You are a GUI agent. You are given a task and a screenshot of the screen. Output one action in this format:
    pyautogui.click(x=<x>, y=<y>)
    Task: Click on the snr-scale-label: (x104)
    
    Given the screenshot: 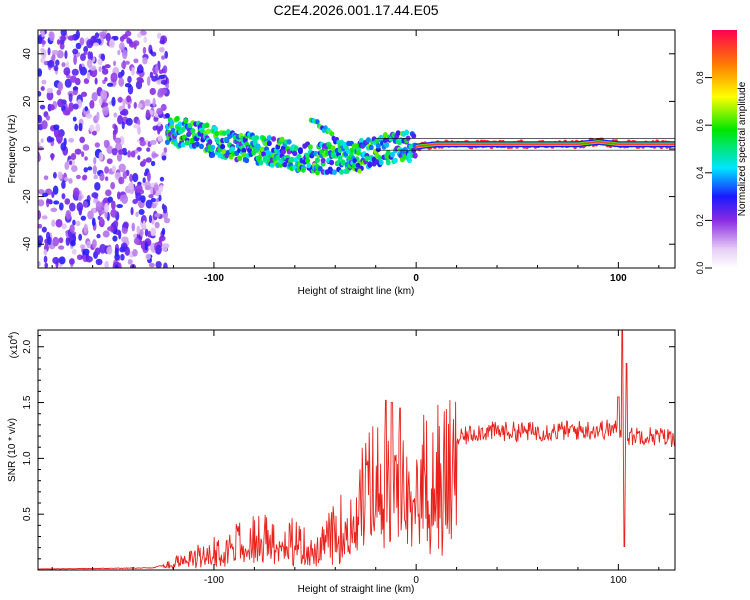 What is the action you would take?
    pyautogui.click(x=14, y=345)
    